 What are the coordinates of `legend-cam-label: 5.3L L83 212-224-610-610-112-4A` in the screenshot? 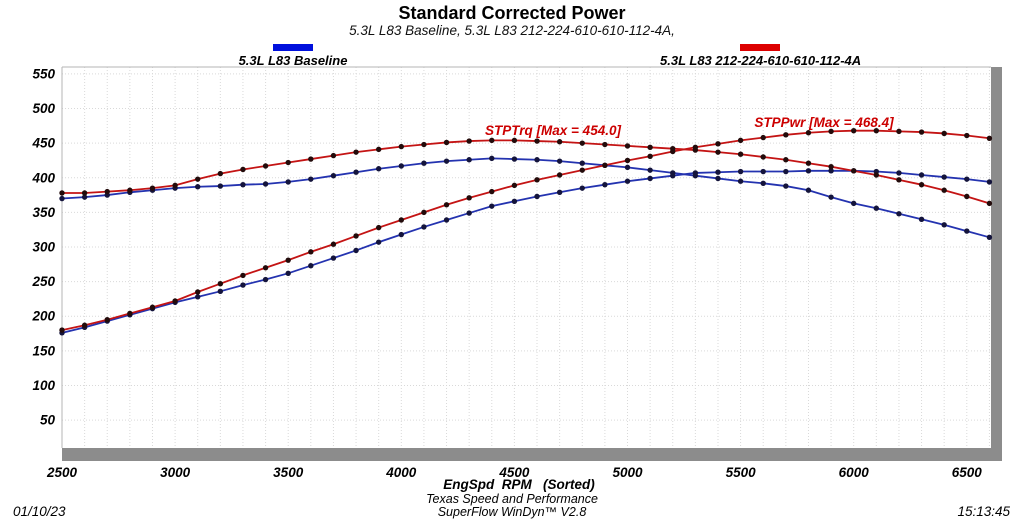 It's located at (761, 60).